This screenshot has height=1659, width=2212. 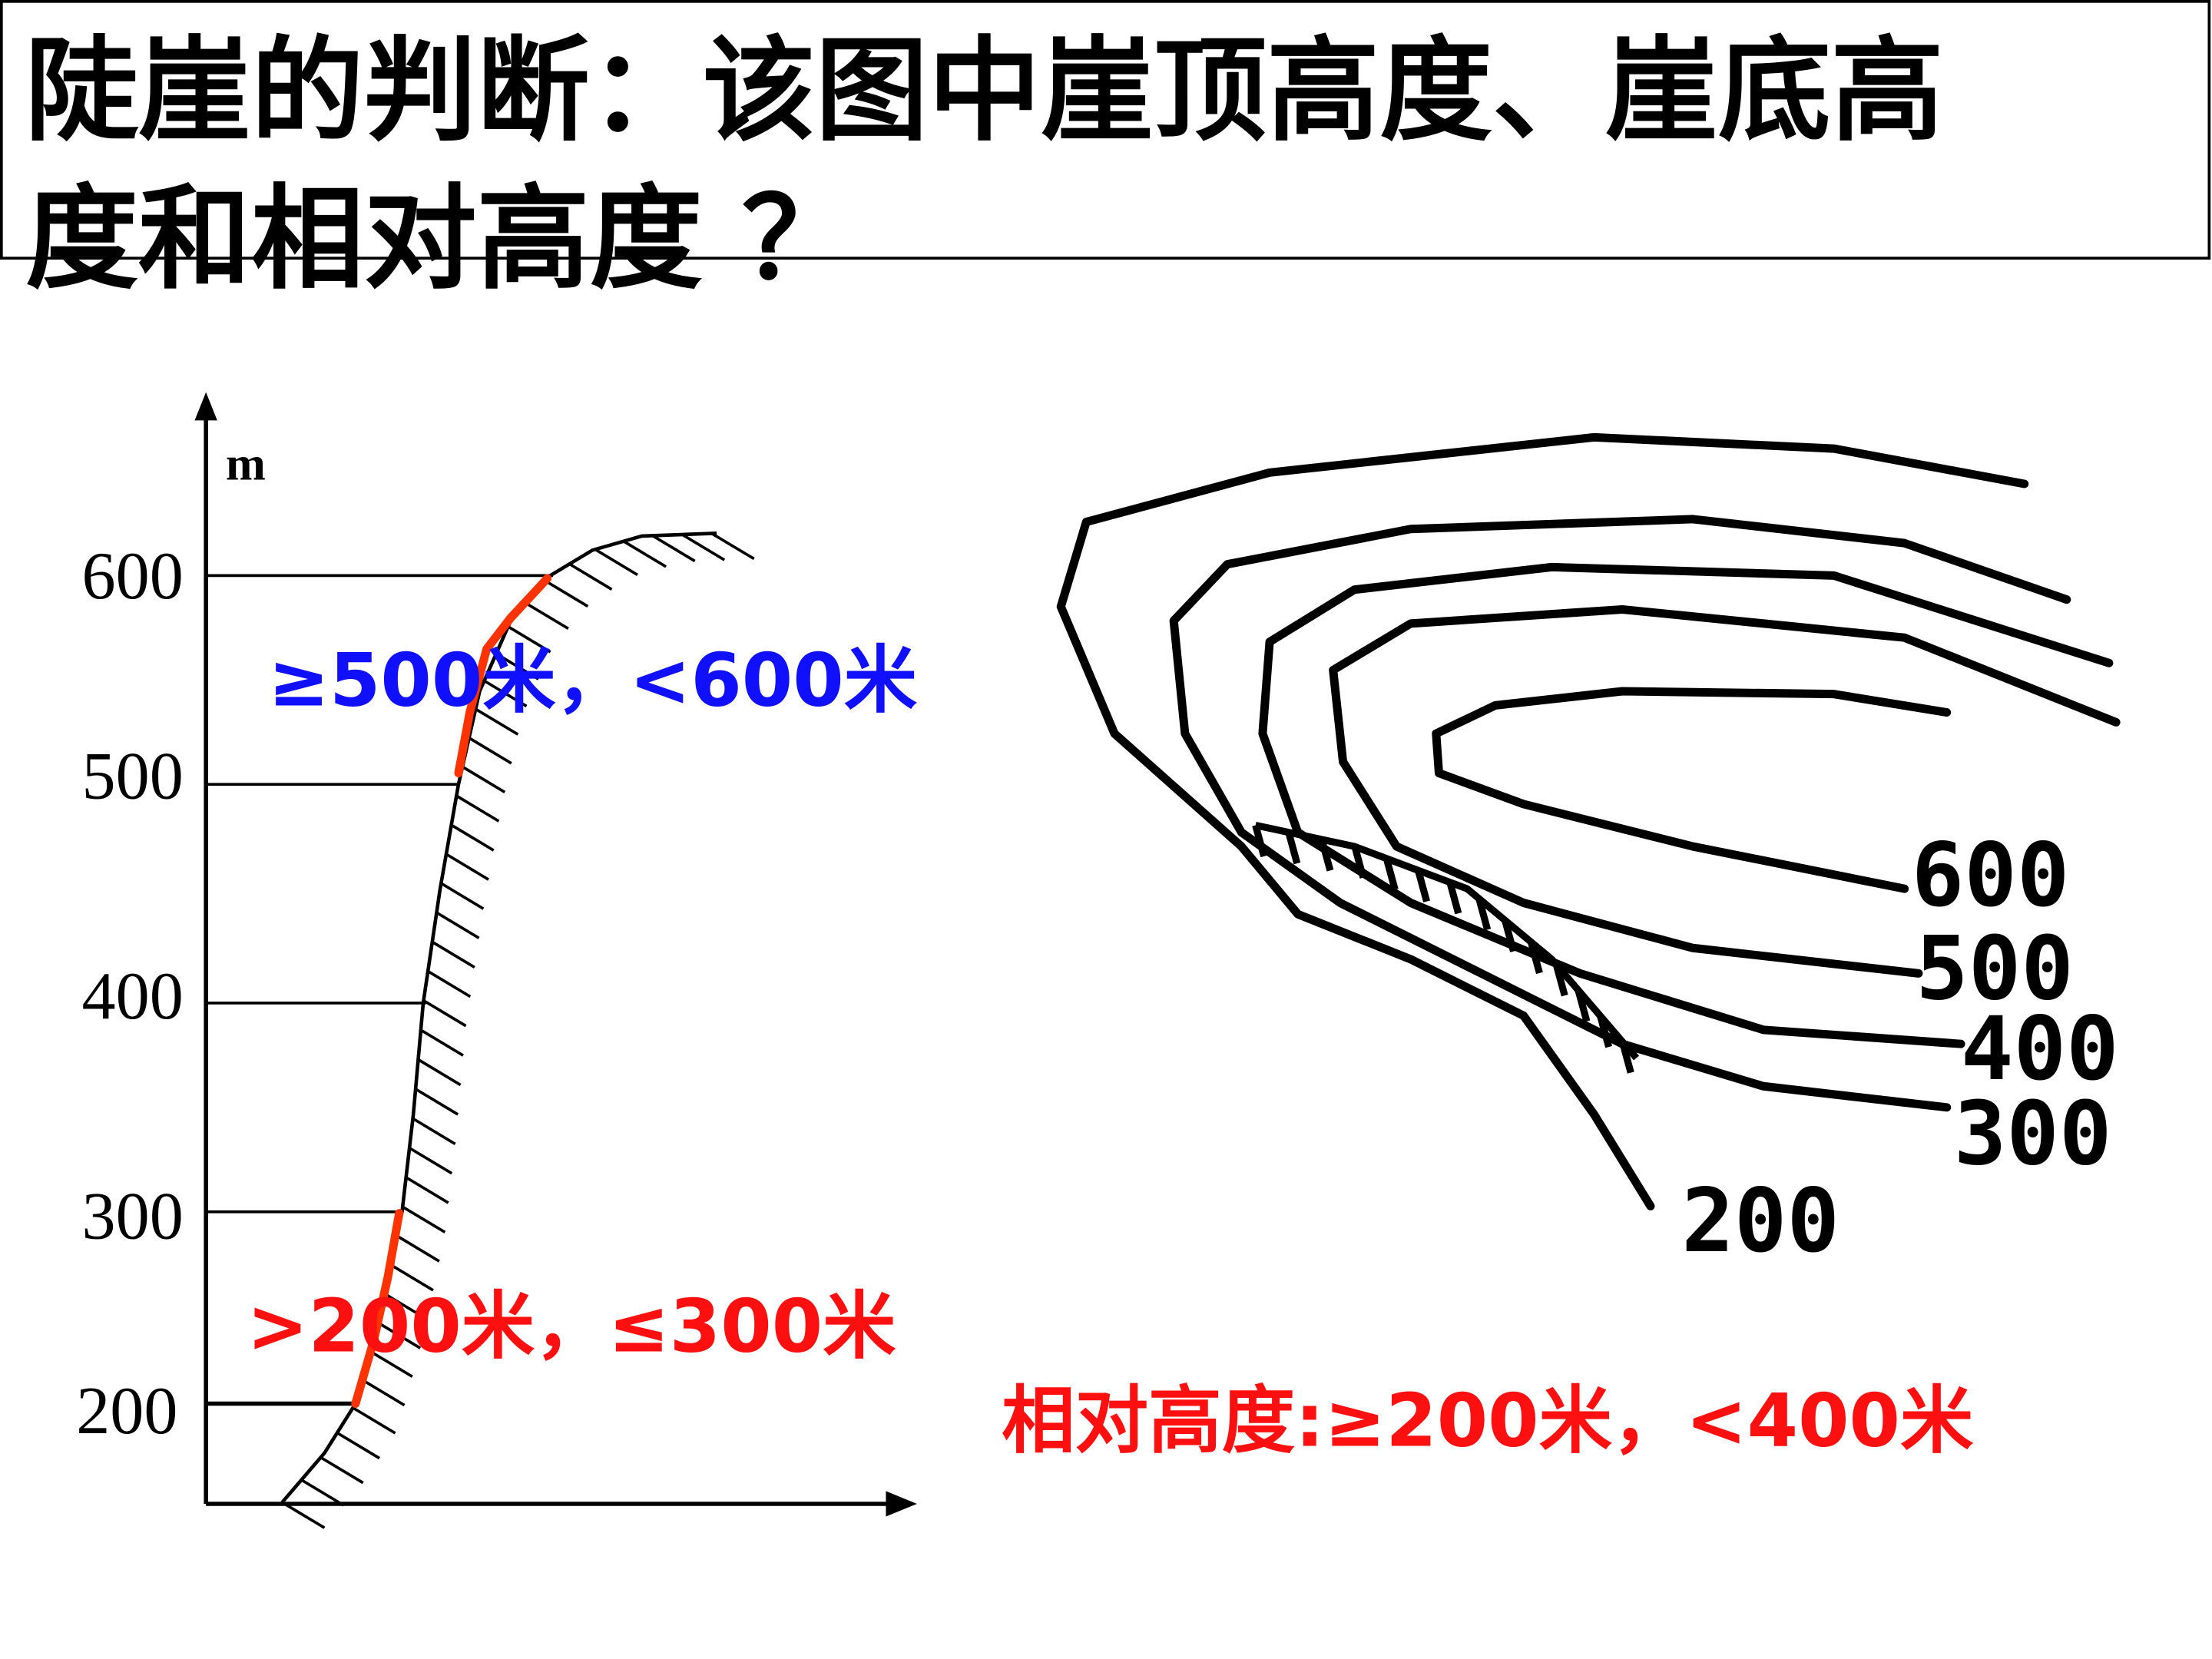 I want to click on contour-label: 500, so click(x=1995, y=968).